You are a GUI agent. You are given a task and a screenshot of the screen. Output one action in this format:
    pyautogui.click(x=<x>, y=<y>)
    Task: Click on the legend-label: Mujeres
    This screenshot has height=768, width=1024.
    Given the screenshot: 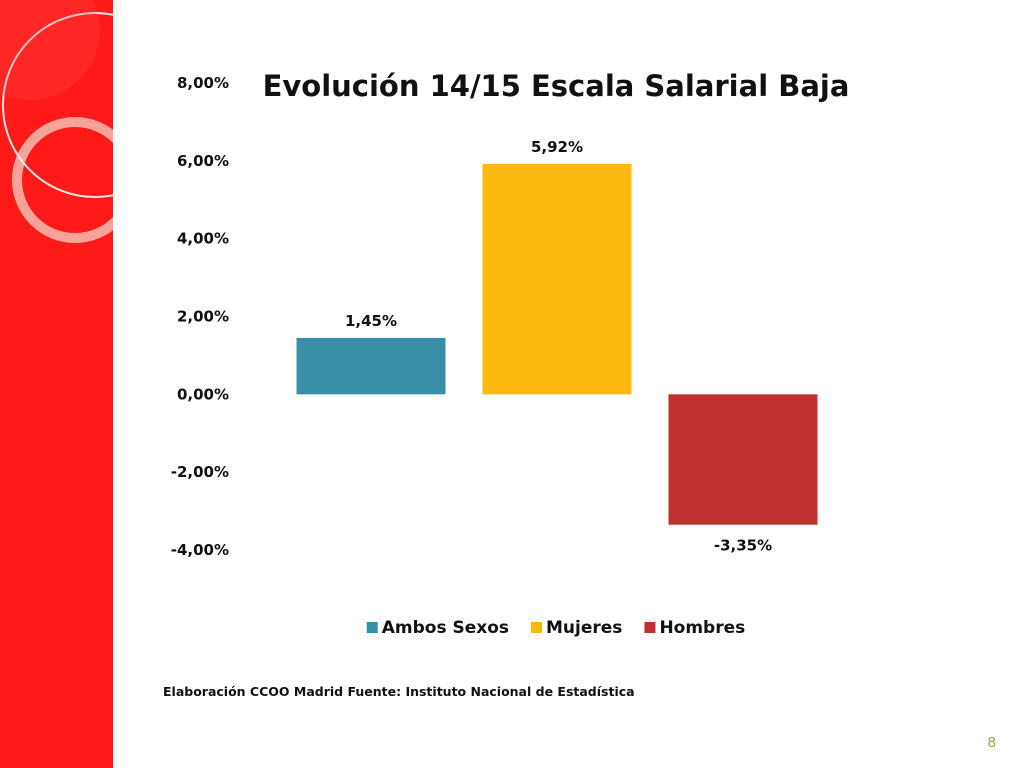 What is the action you would take?
    pyautogui.click(x=584, y=628)
    